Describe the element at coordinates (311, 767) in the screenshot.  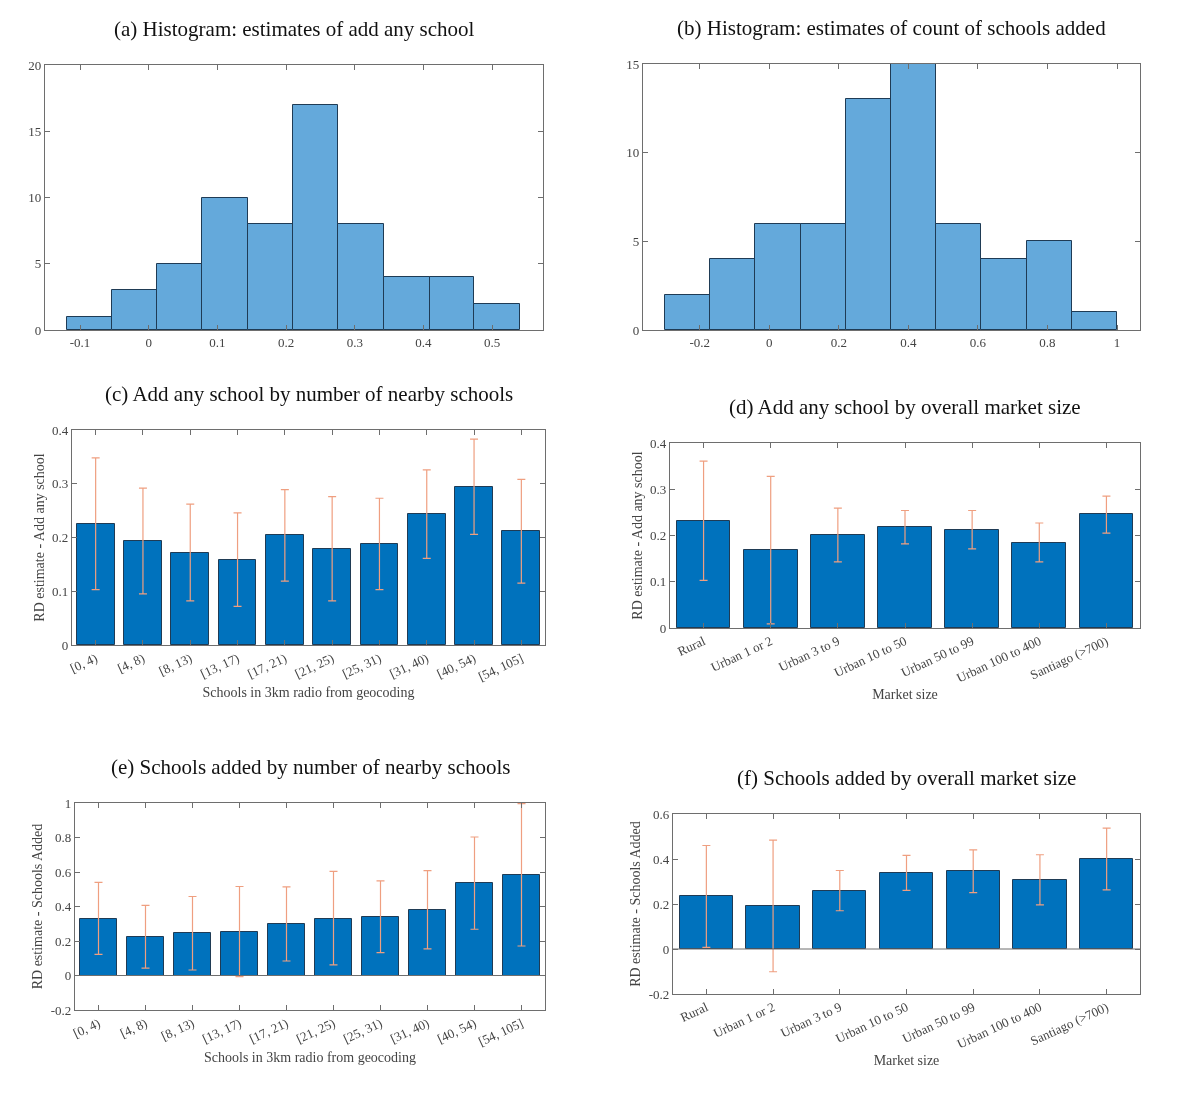
I see `chart-title: (e) Schools added by number of nearby schools` at that location.